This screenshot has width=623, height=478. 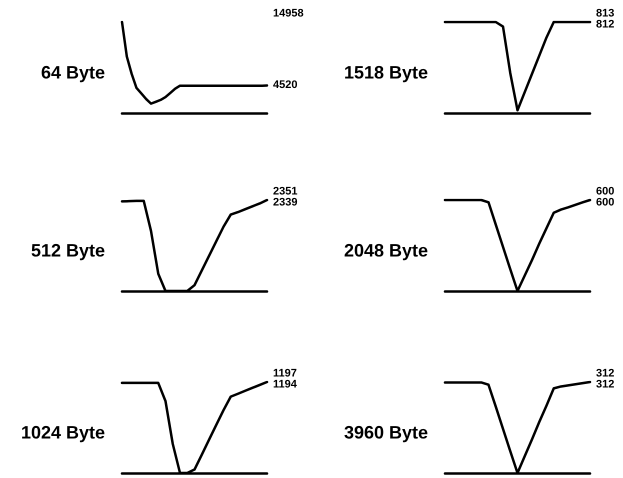 What do you see at coordinates (62, 432) in the screenshot?
I see `text: 1024 Byte` at bounding box center [62, 432].